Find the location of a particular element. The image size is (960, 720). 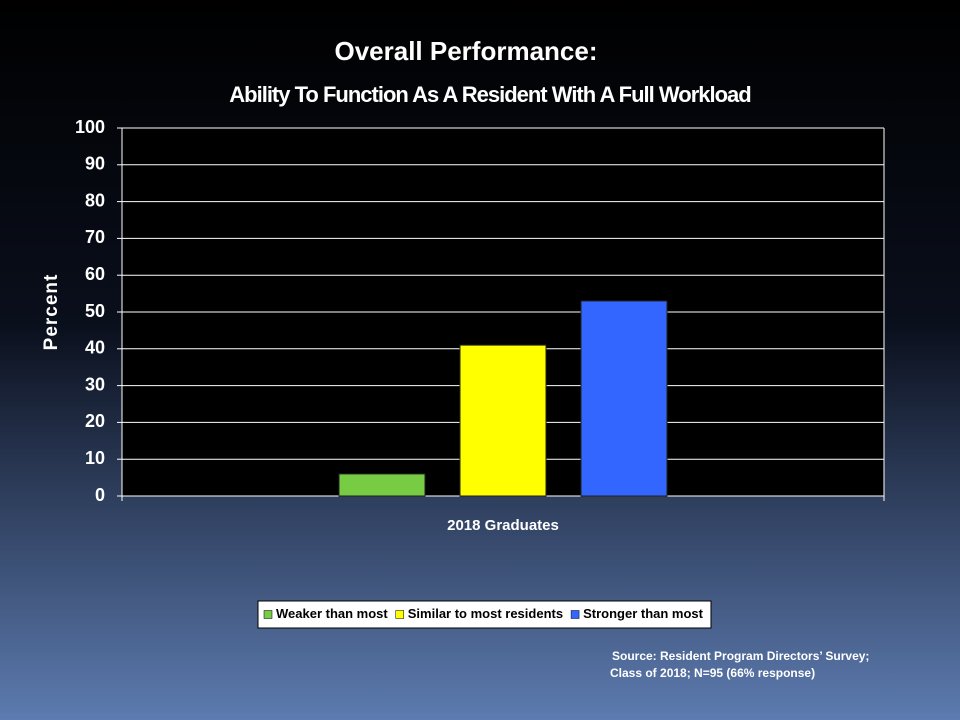

y-tick-label: 80 is located at coordinates (95, 200).